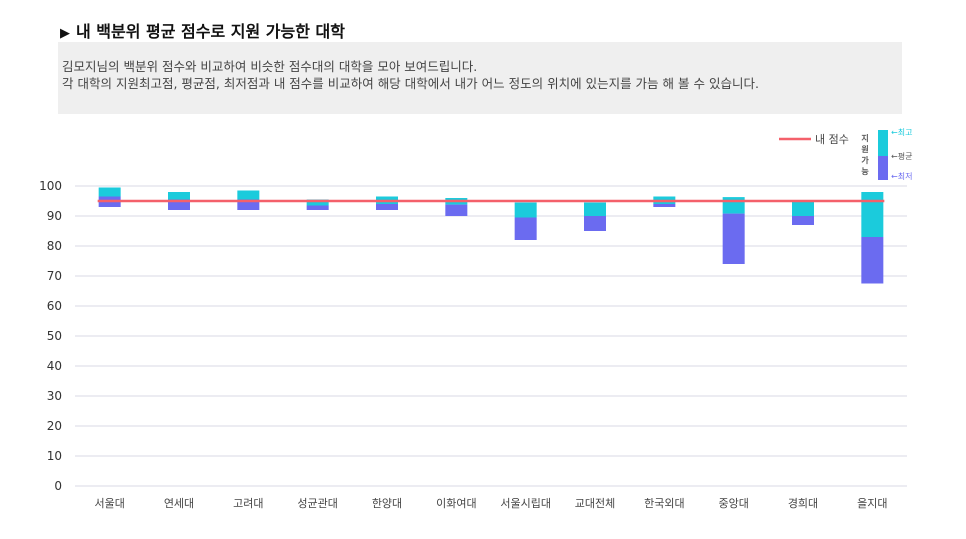 This screenshot has height=539, width=966. I want to click on y-tick-label: 90, so click(54, 216).